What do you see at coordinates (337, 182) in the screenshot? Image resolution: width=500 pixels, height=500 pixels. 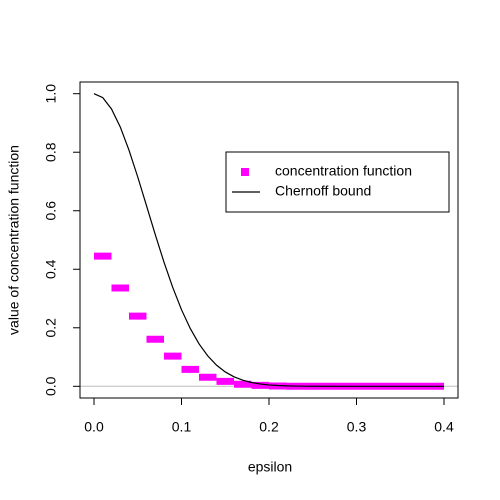 I see `legend-box` at bounding box center [337, 182].